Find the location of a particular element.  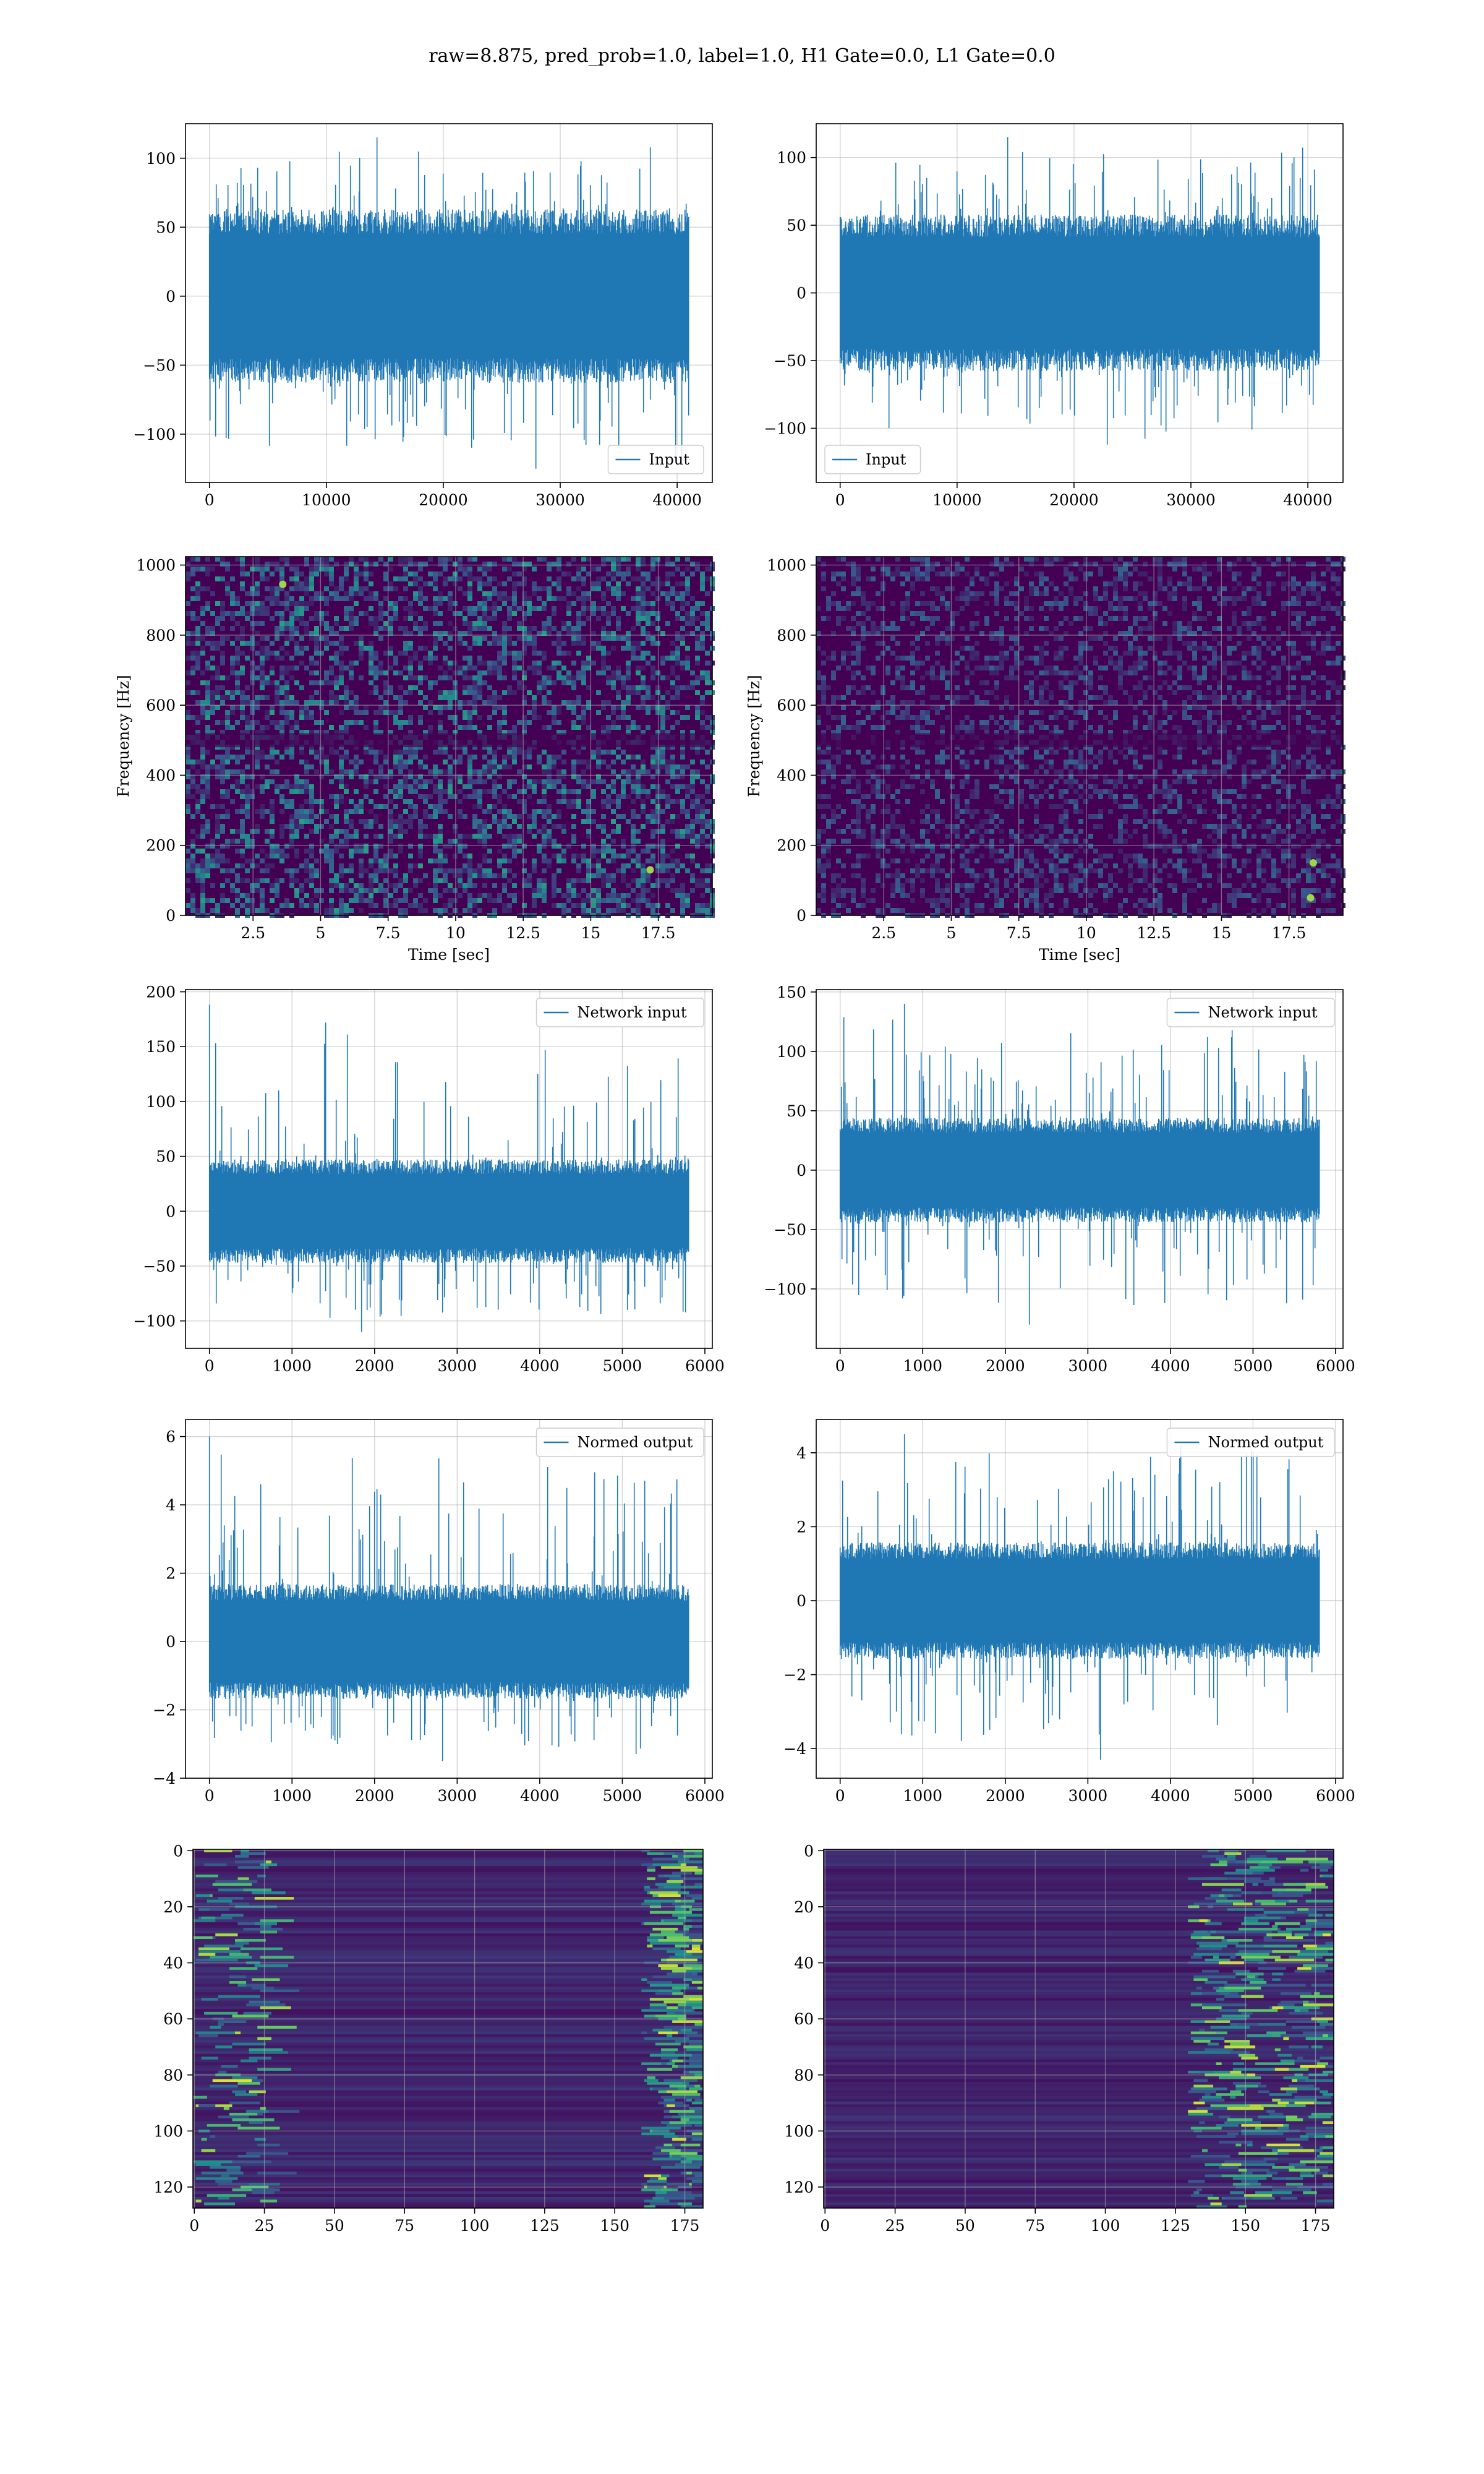

y-tick-label: 50 is located at coordinates (796, 225).